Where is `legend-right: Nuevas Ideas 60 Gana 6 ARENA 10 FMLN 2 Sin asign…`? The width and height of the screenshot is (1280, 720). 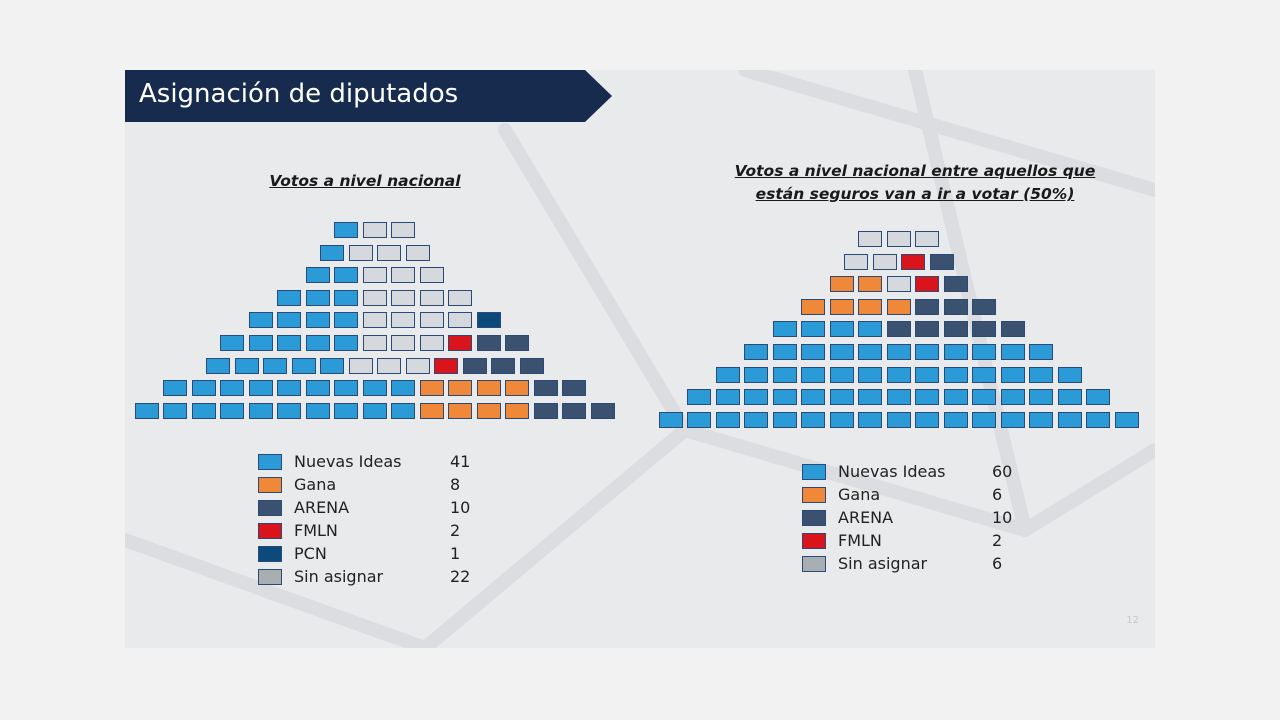 legend-right: Nuevas Ideas 60 Gana 6 ARENA 10 FMLN 2 Sin asign… is located at coordinates (922, 519).